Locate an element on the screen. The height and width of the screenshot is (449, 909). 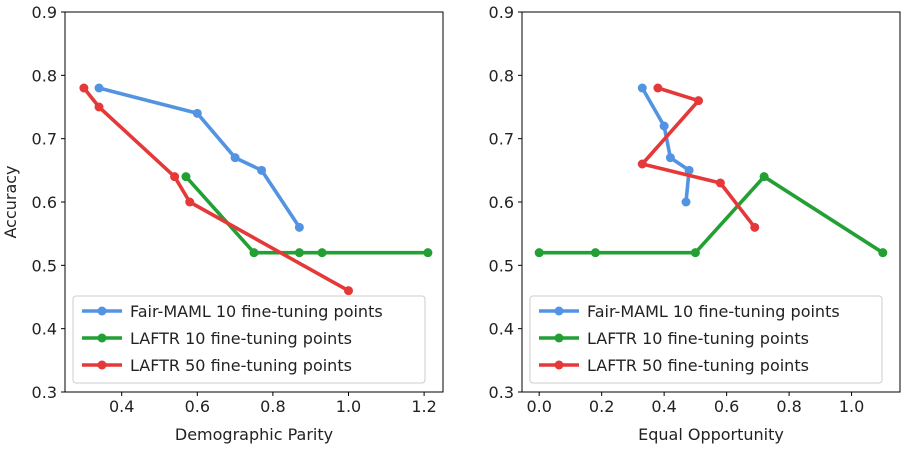
x-tick-label: 0.0 is located at coordinates (538, 406).